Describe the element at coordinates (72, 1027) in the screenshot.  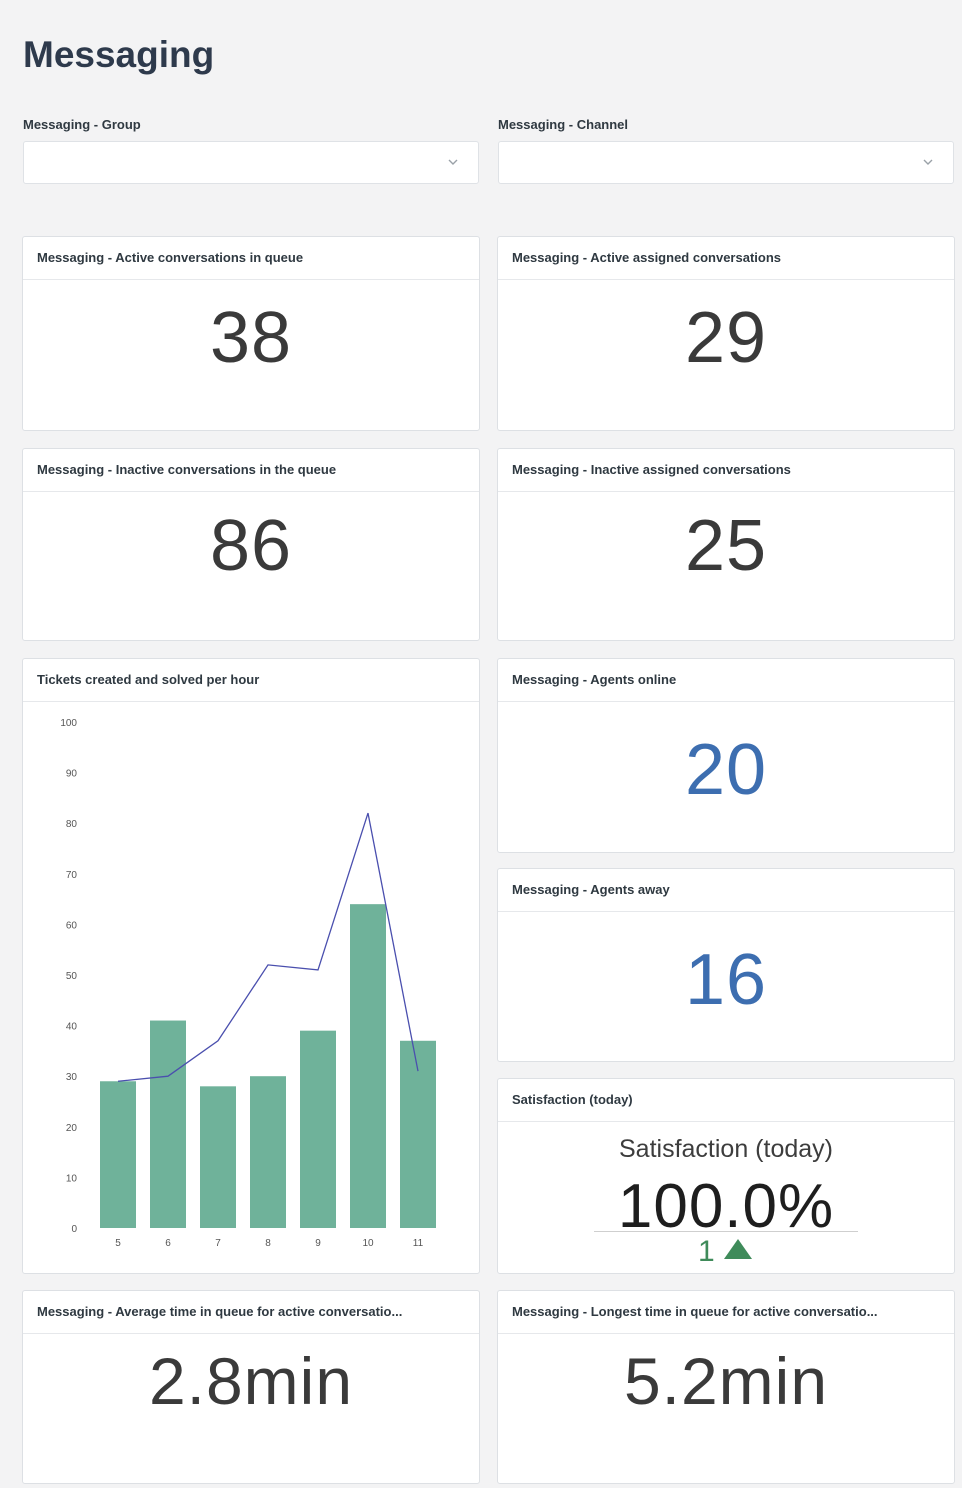
I see `y-tick-label: 40` at that location.